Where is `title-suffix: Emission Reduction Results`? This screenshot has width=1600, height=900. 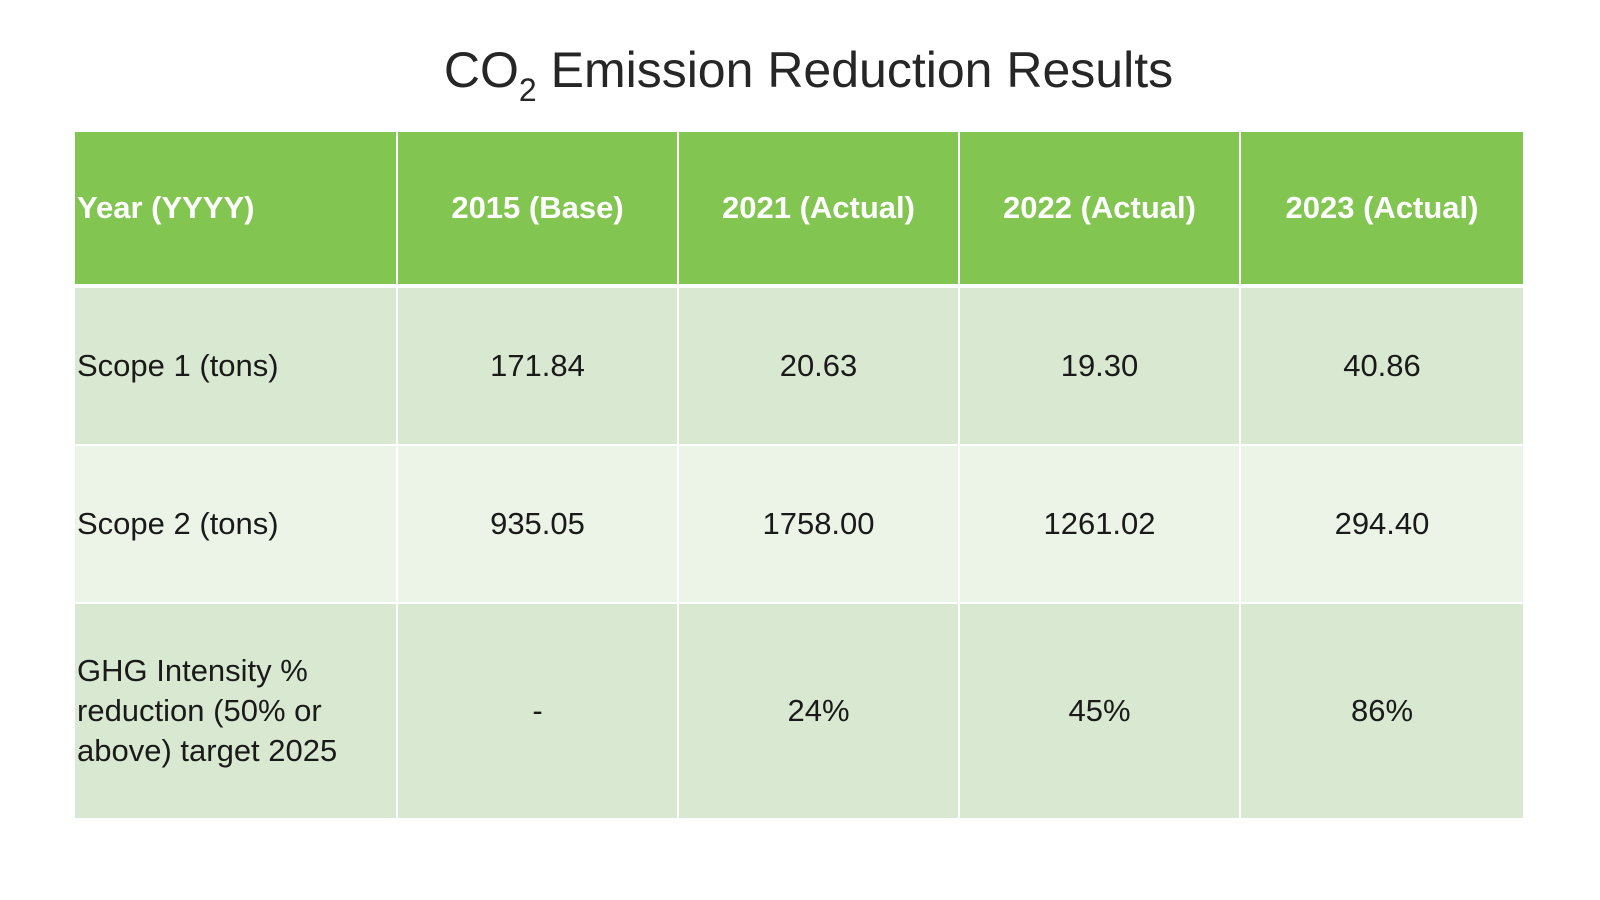
title-suffix: Emission Reduction Results is located at coordinates (855, 70).